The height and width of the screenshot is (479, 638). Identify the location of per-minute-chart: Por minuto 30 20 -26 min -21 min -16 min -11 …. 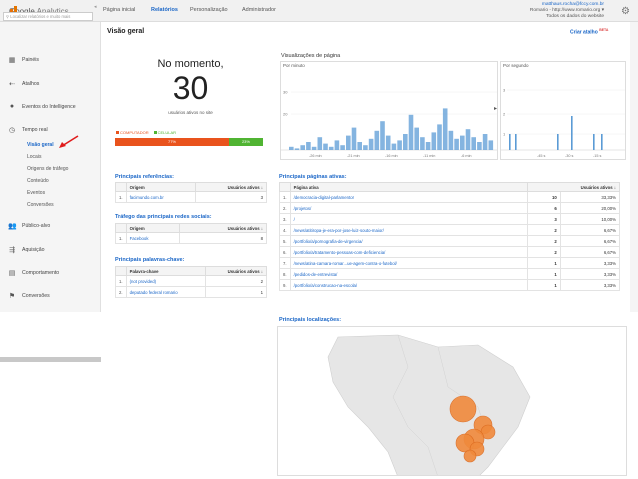
(389, 110).